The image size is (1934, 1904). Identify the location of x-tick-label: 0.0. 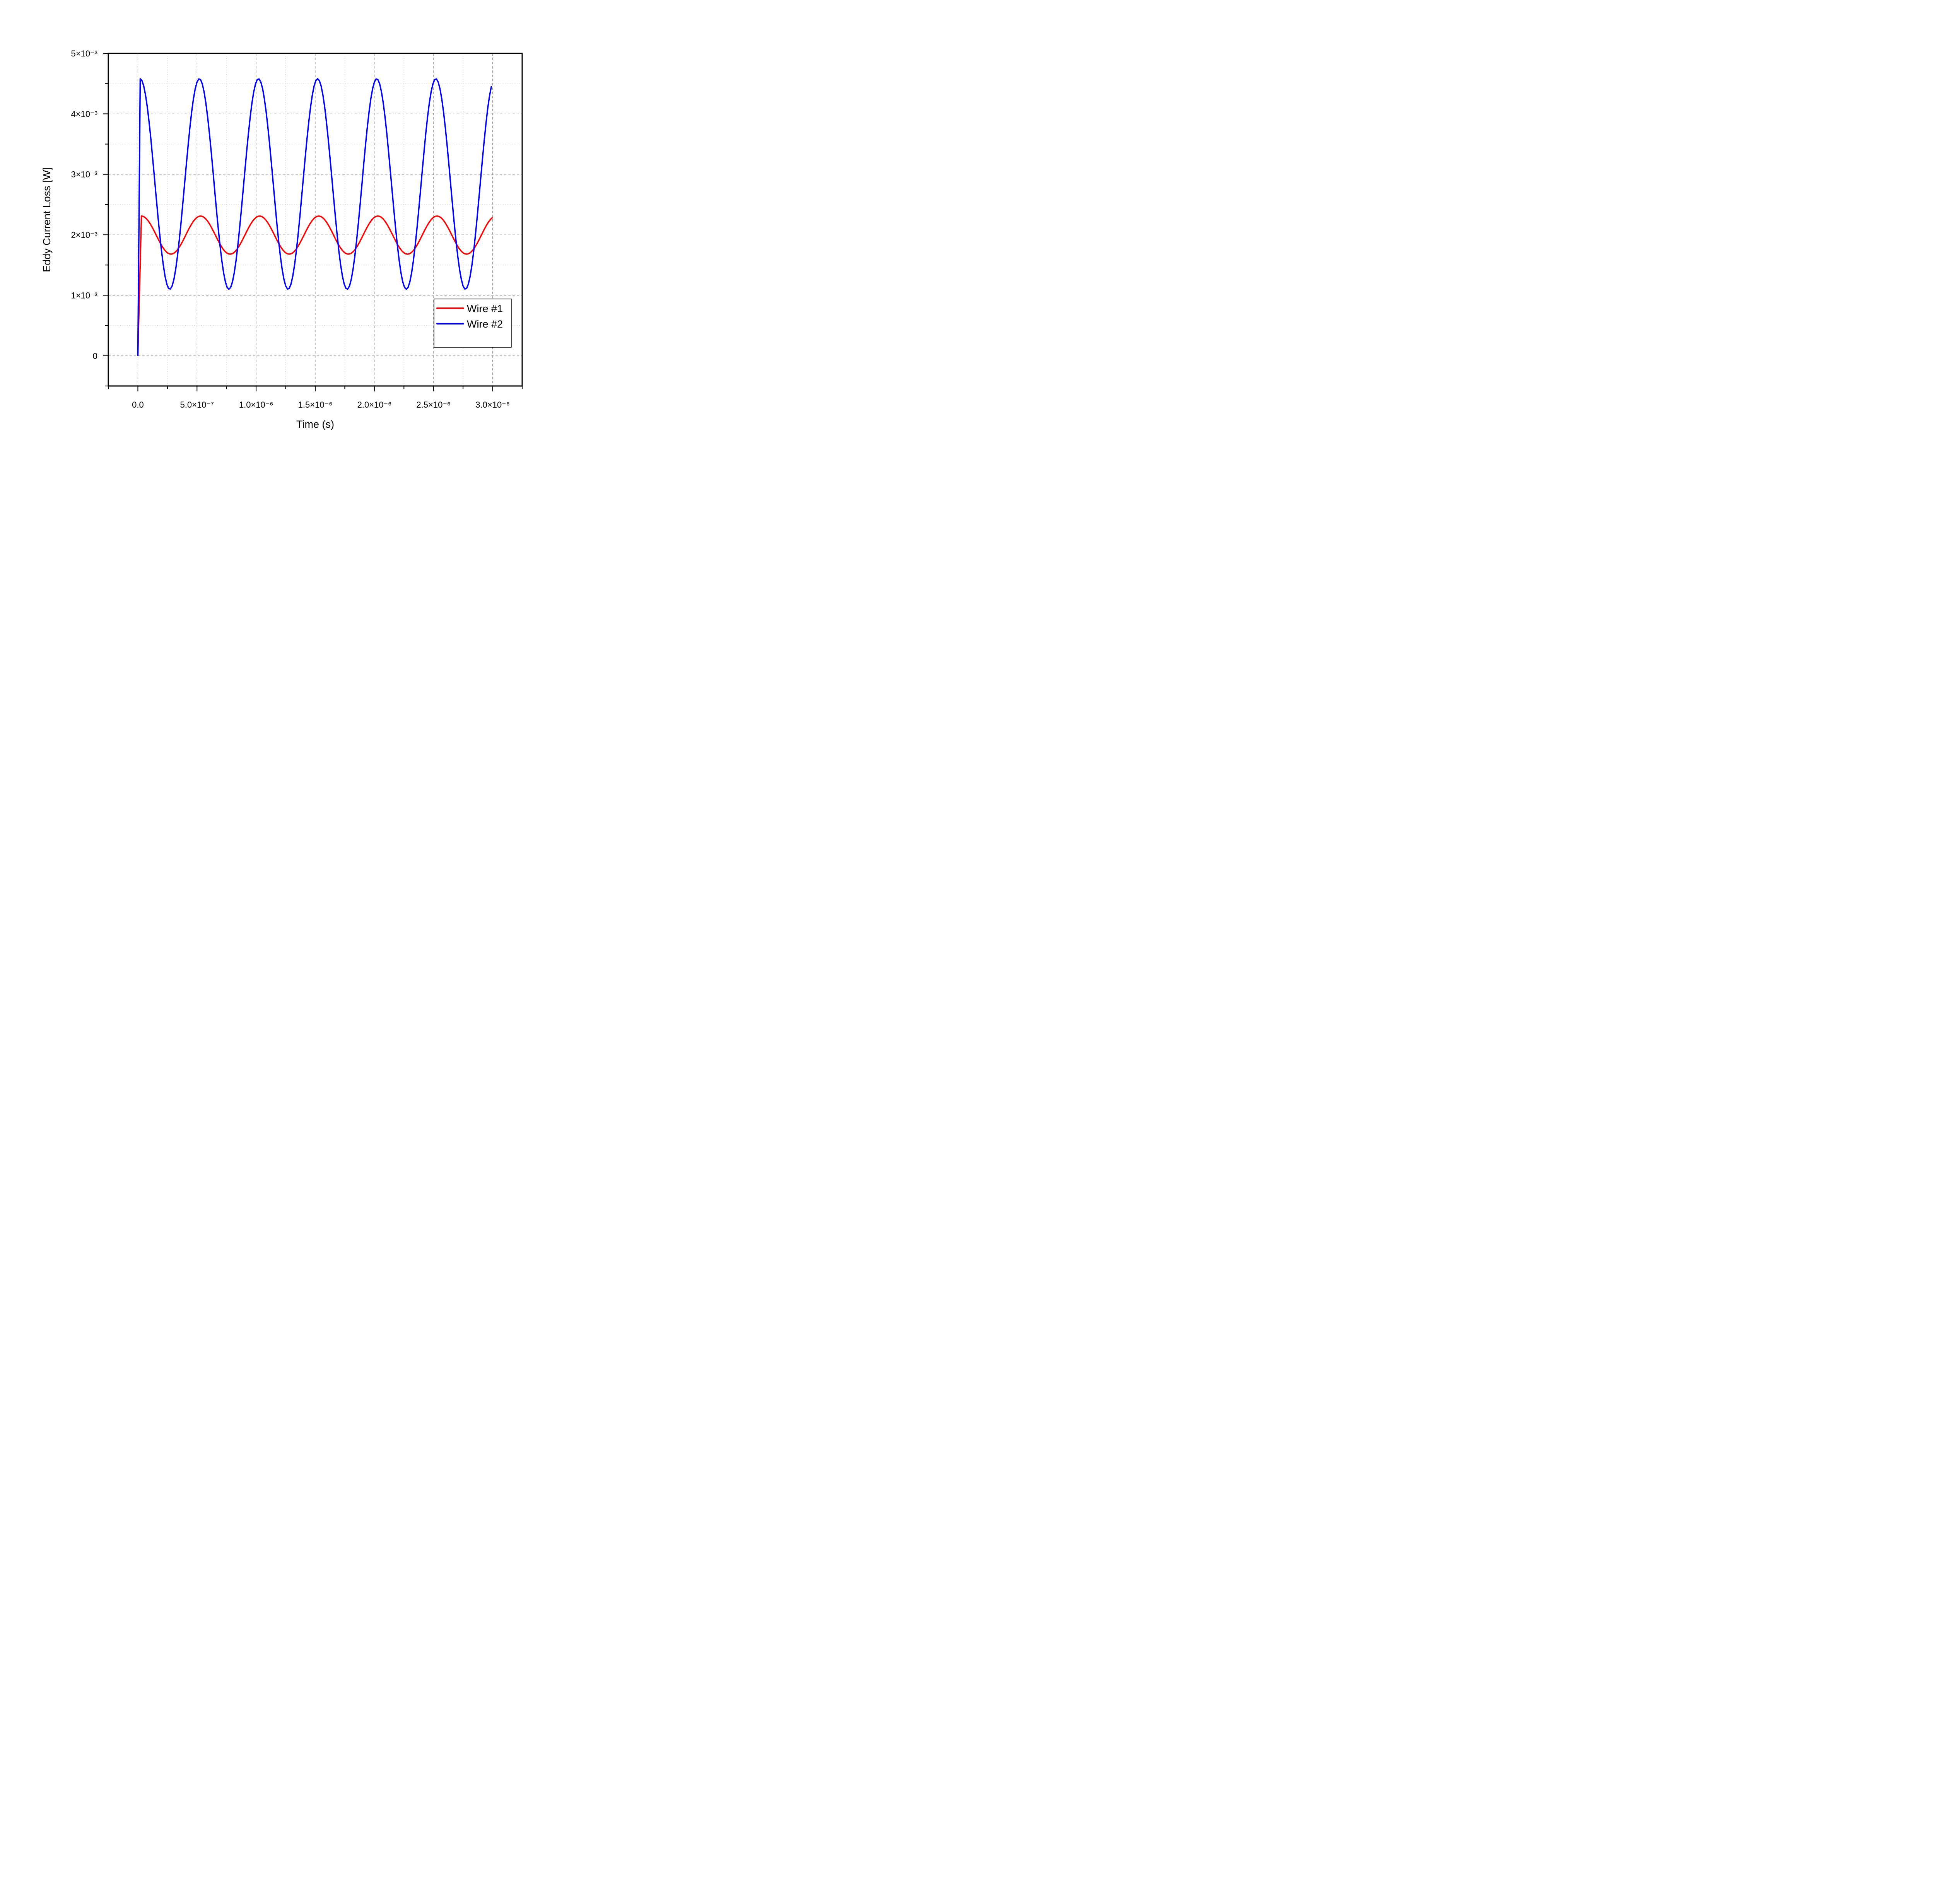
(138, 405).